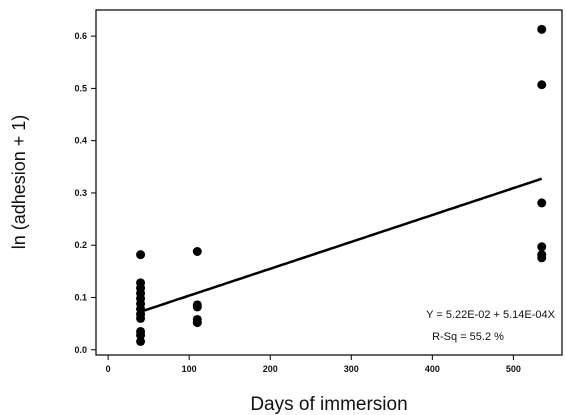  What do you see at coordinates (80, 36) in the screenshot?
I see `y-tick-label: 0.6` at bounding box center [80, 36].